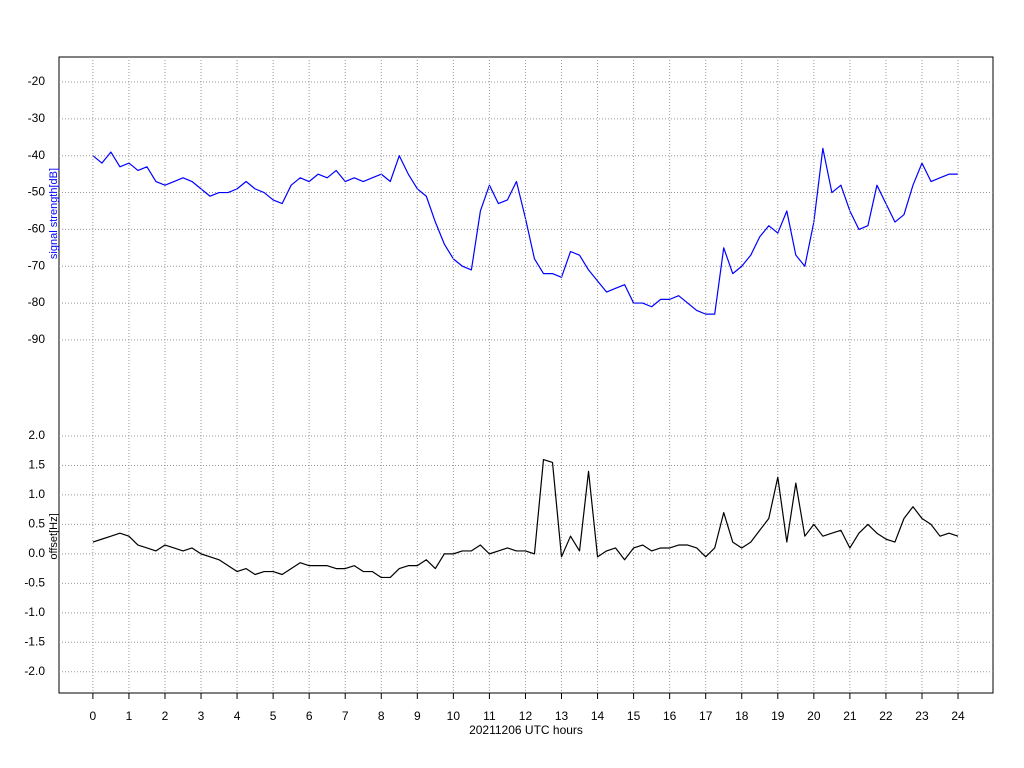  I want to click on y-tick-label: -70, so click(37, 265).